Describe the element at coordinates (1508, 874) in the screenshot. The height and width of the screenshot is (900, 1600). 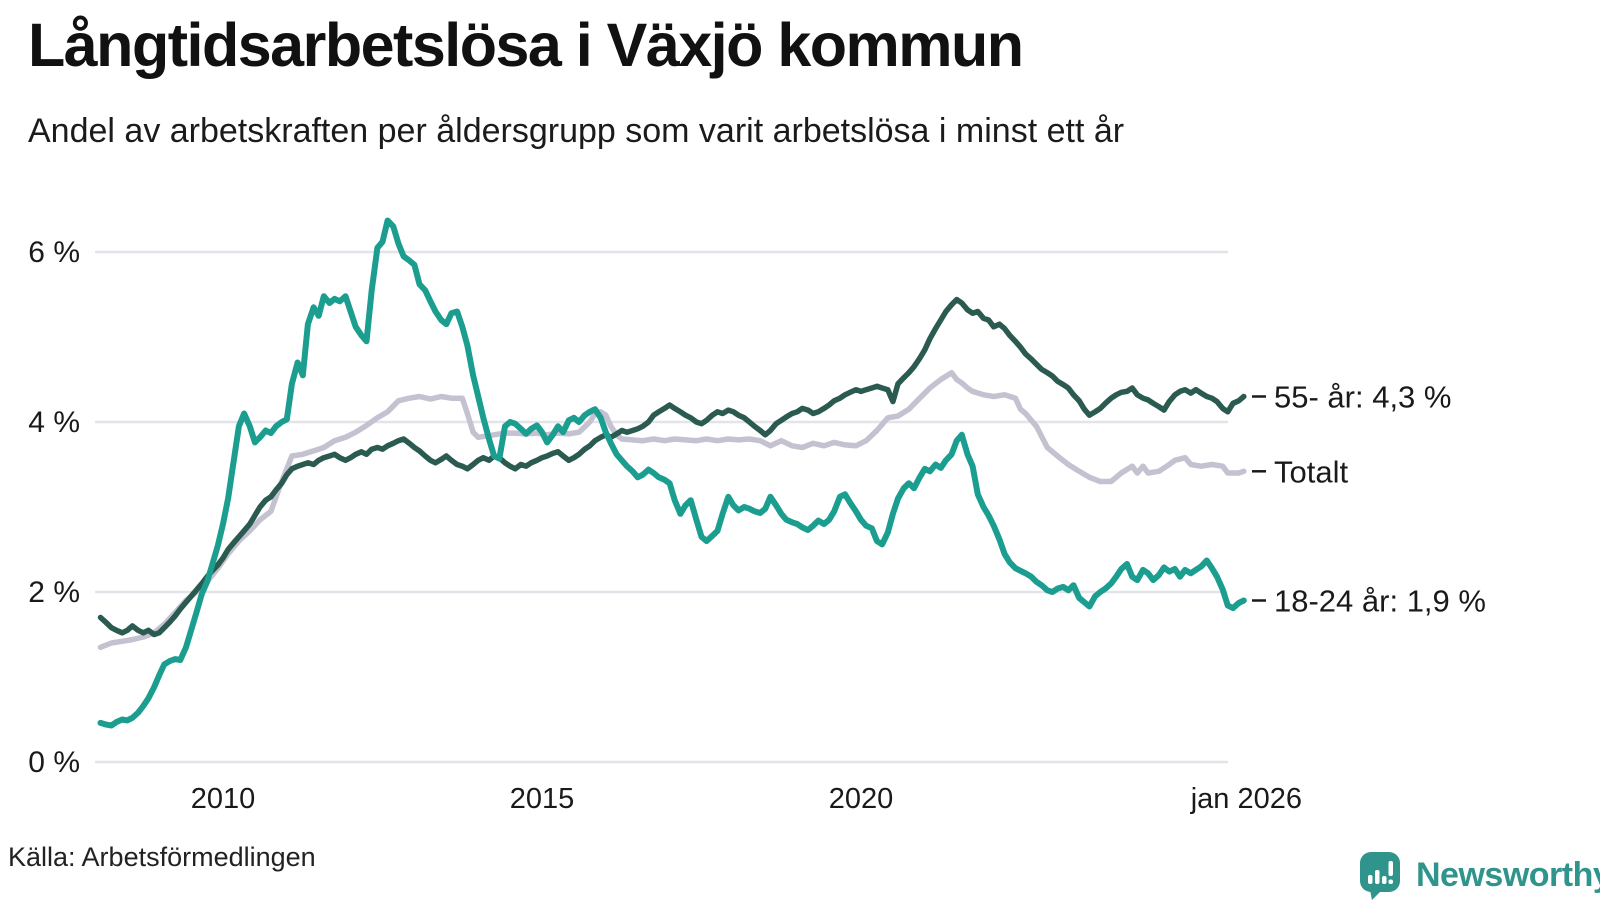
I see `brand-name: Newsworthy` at that location.